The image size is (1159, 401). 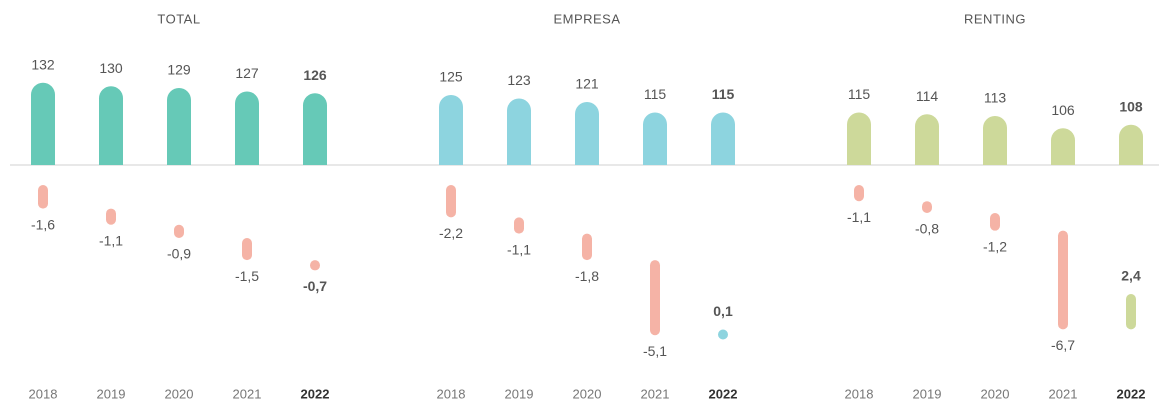 I want to click on change-label: 0,1, so click(x=723, y=311).